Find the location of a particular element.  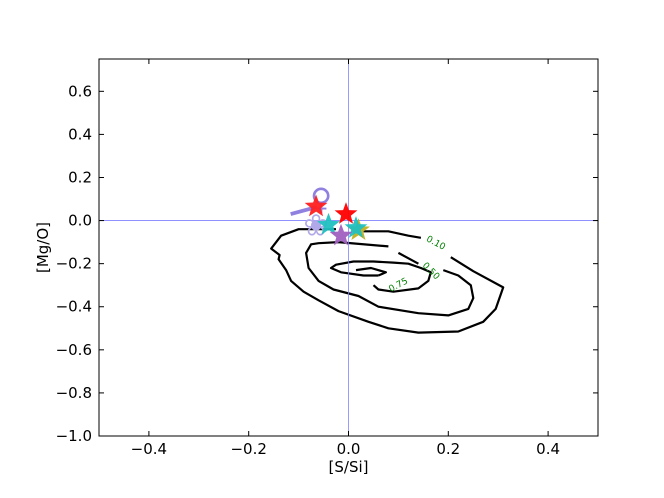

x-tick-label-2: 0.0 is located at coordinates (349, 449).